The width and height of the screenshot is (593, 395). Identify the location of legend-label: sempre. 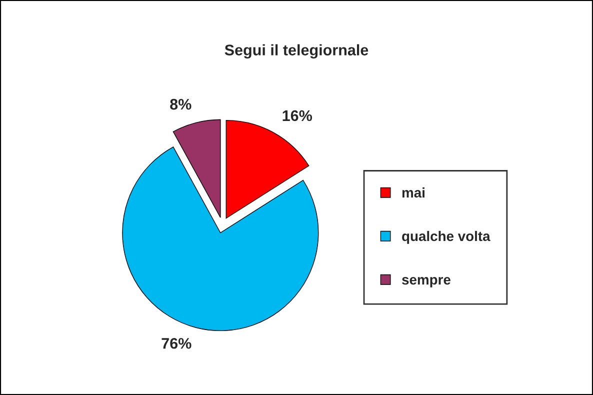
(426, 282).